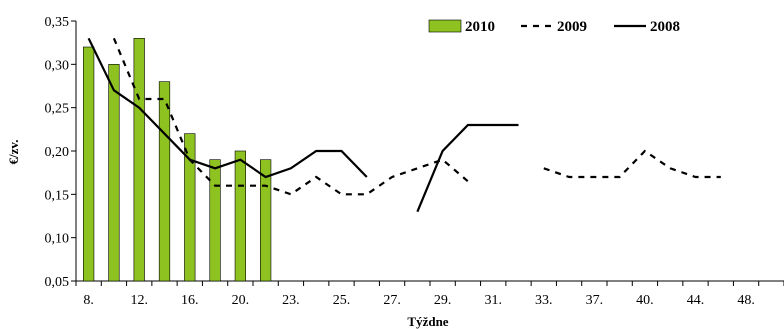  What do you see at coordinates (57, 195) in the screenshot?
I see `y-tick-label: 0,15` at bounding box center [57, 195].